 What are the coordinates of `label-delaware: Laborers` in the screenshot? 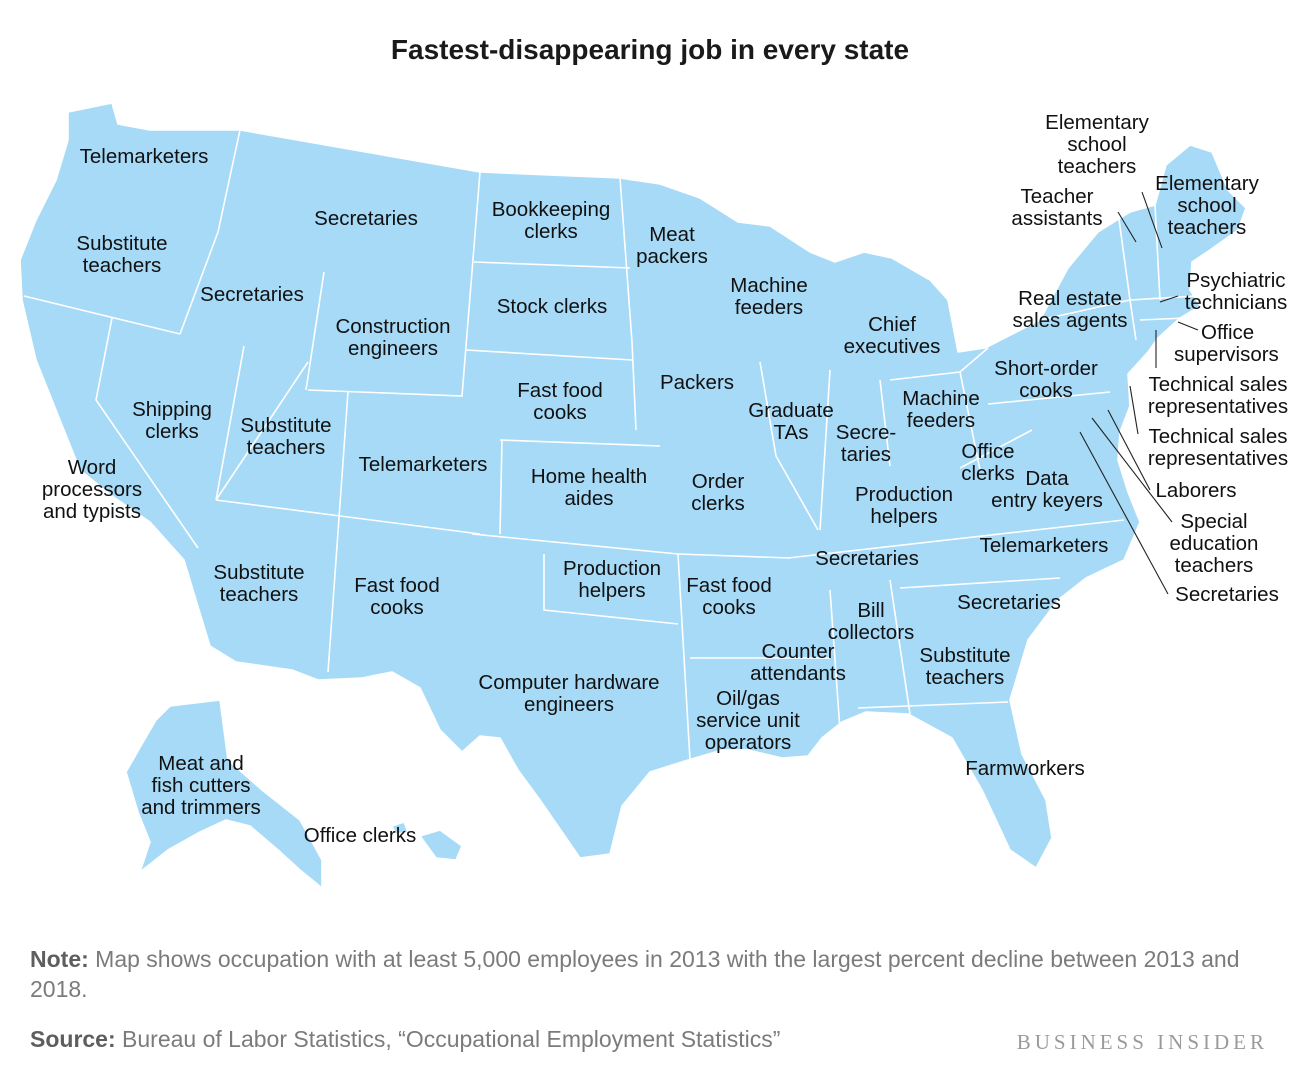 It's located at (1196, 490).